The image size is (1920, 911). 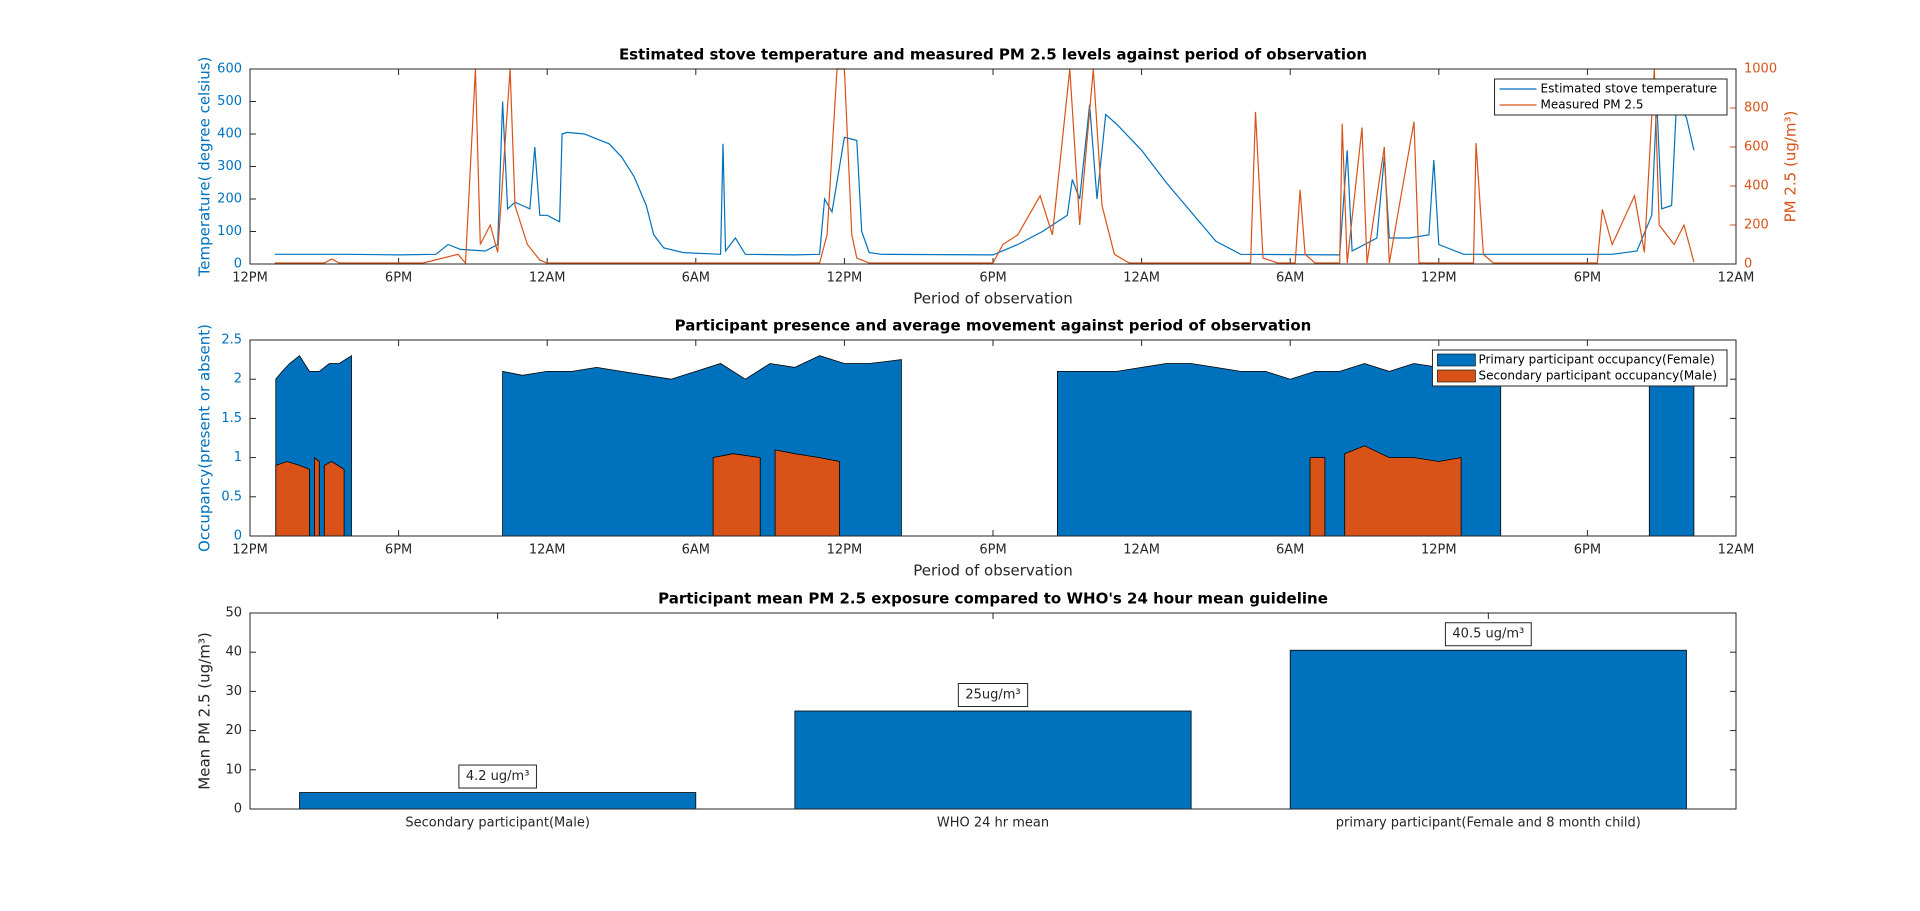 I want to click on value-label: 4.2 ug/m³, so click(x=498, y=776).